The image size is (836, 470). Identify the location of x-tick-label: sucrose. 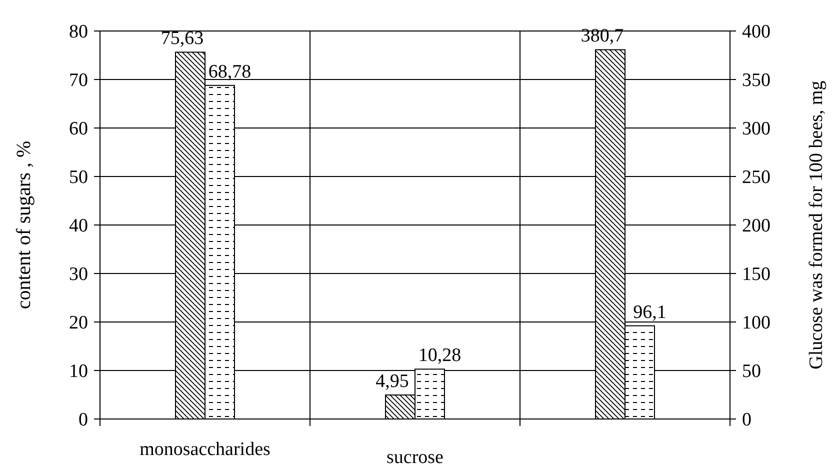
(415, 457).